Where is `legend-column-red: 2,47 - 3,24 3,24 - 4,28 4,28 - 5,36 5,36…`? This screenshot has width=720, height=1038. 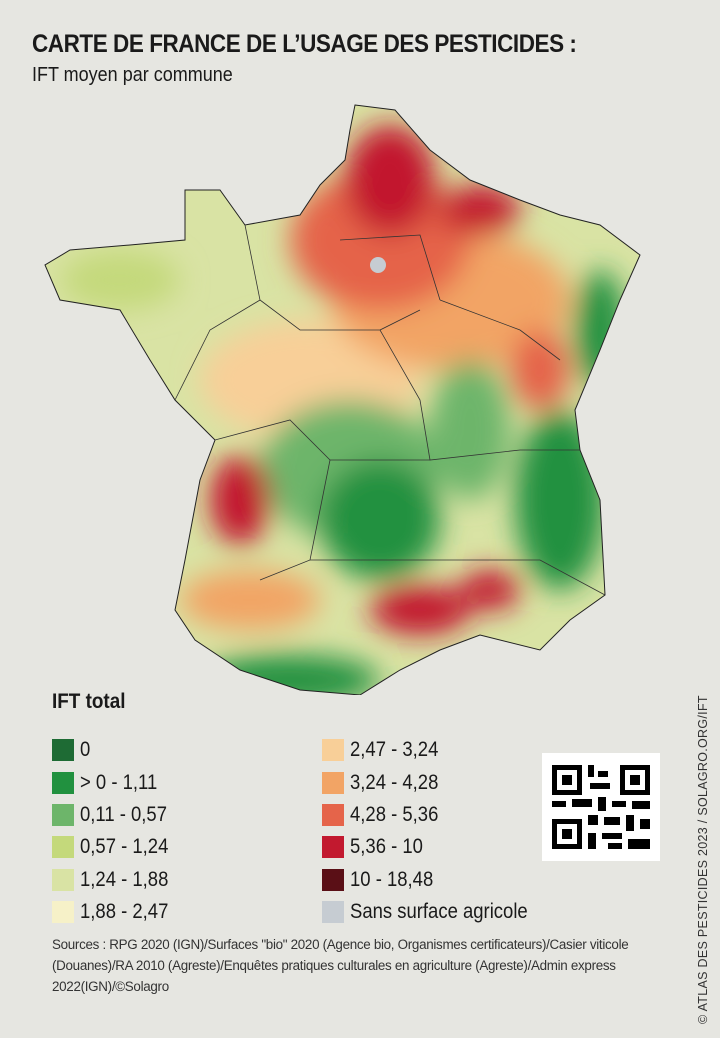
legend-column-red: 2,47 - 3,24 3,24 - 4,28 4,28 - 5,36 5,36… is located at coordinates (437, 831).